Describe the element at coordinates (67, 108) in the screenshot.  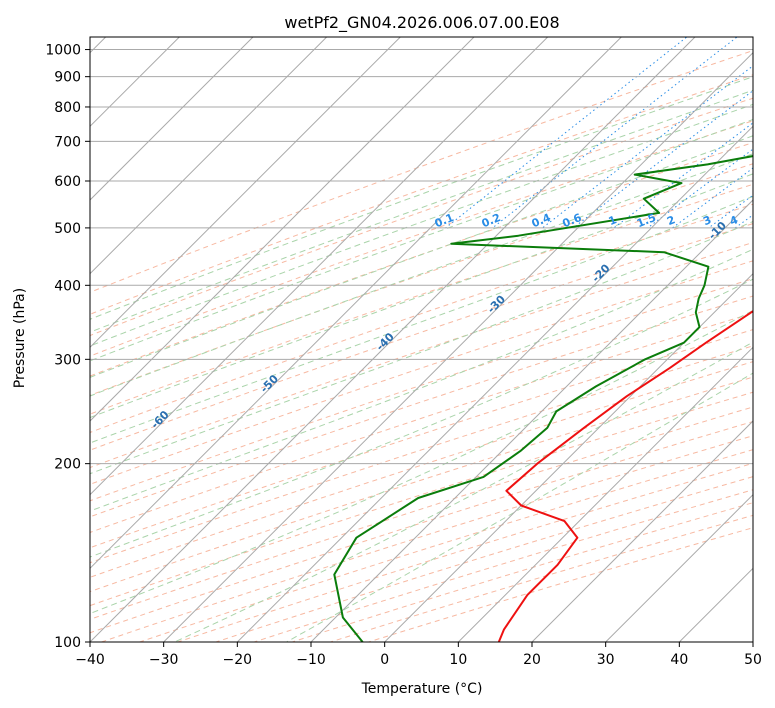
I see `y-tick-label: 800` at that location.